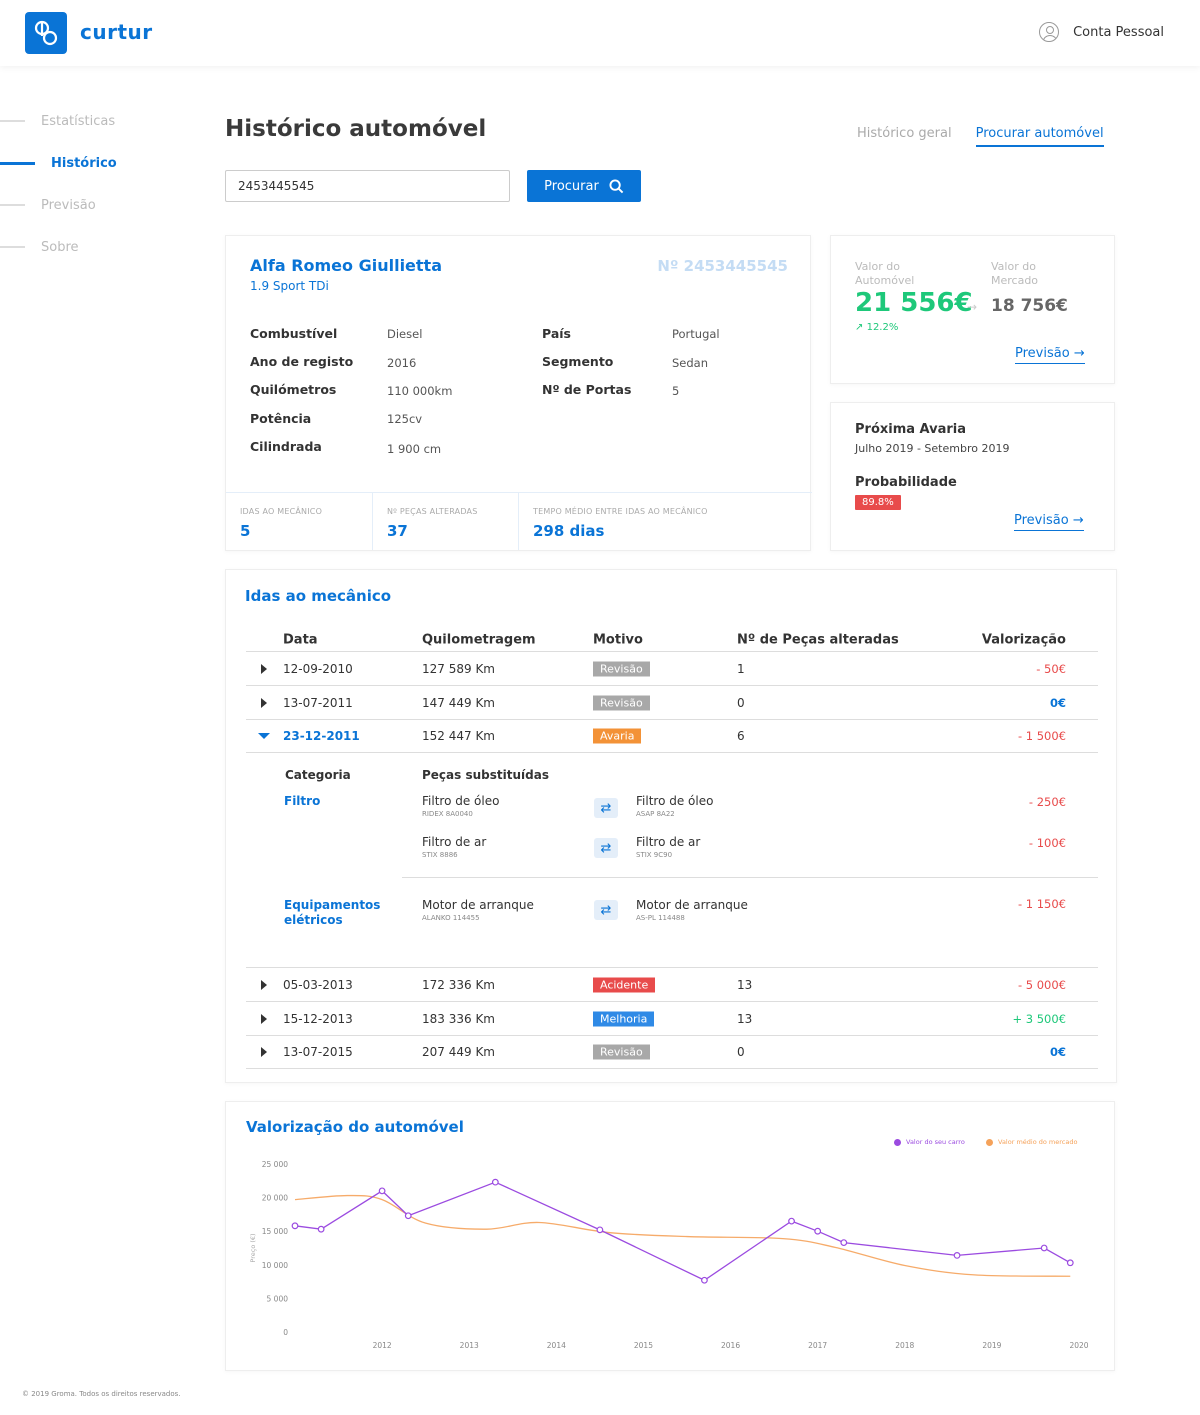 Image resolution: width=1200 pixels, height=1415 pixels. Describe the element at coordinates (1049, 32) in the screenshot. I see `user-icon` at that location.